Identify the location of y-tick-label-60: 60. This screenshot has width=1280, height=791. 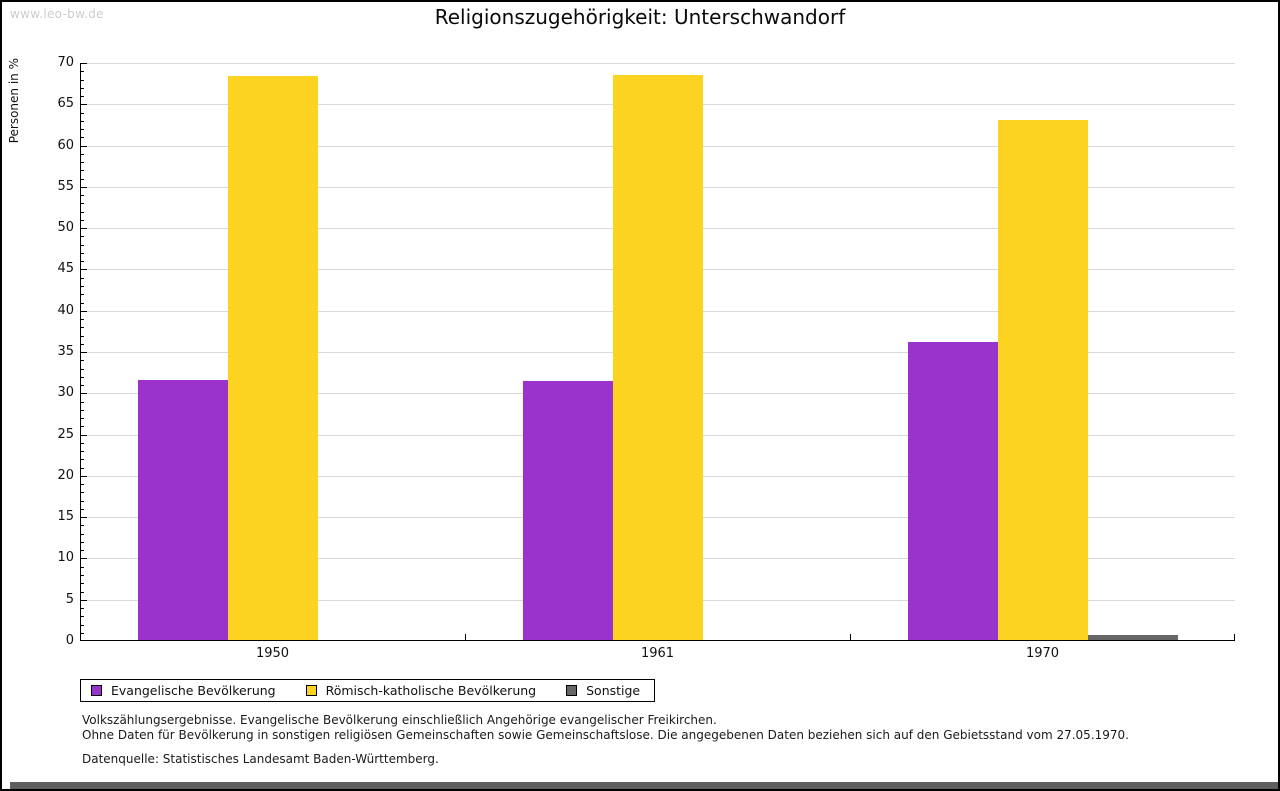
(65, 145).